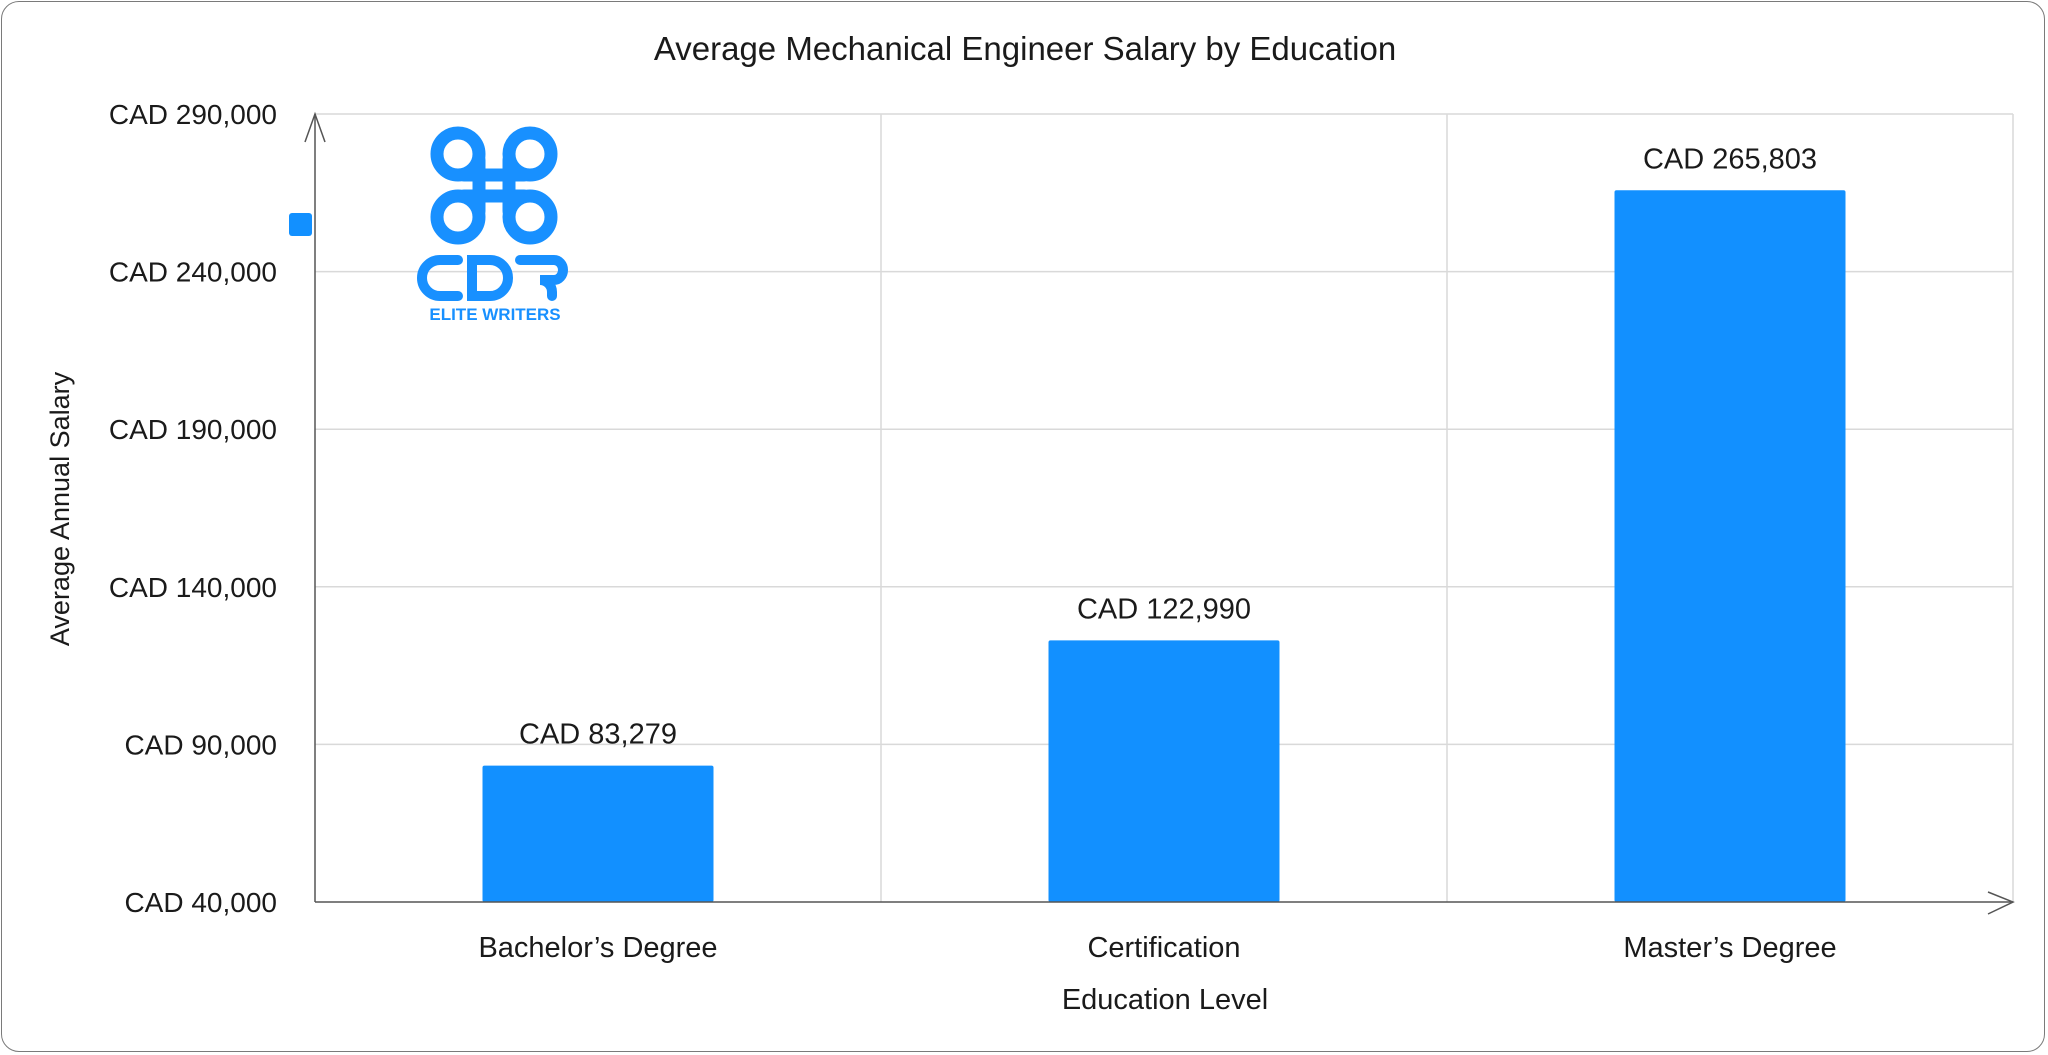 This screenshot has height=1055, width=2048. What do you see at coordinates (193, 272) in the screenshot?
I see `y-tick-label: CAD 240,000` at bounding box center [193, 272].